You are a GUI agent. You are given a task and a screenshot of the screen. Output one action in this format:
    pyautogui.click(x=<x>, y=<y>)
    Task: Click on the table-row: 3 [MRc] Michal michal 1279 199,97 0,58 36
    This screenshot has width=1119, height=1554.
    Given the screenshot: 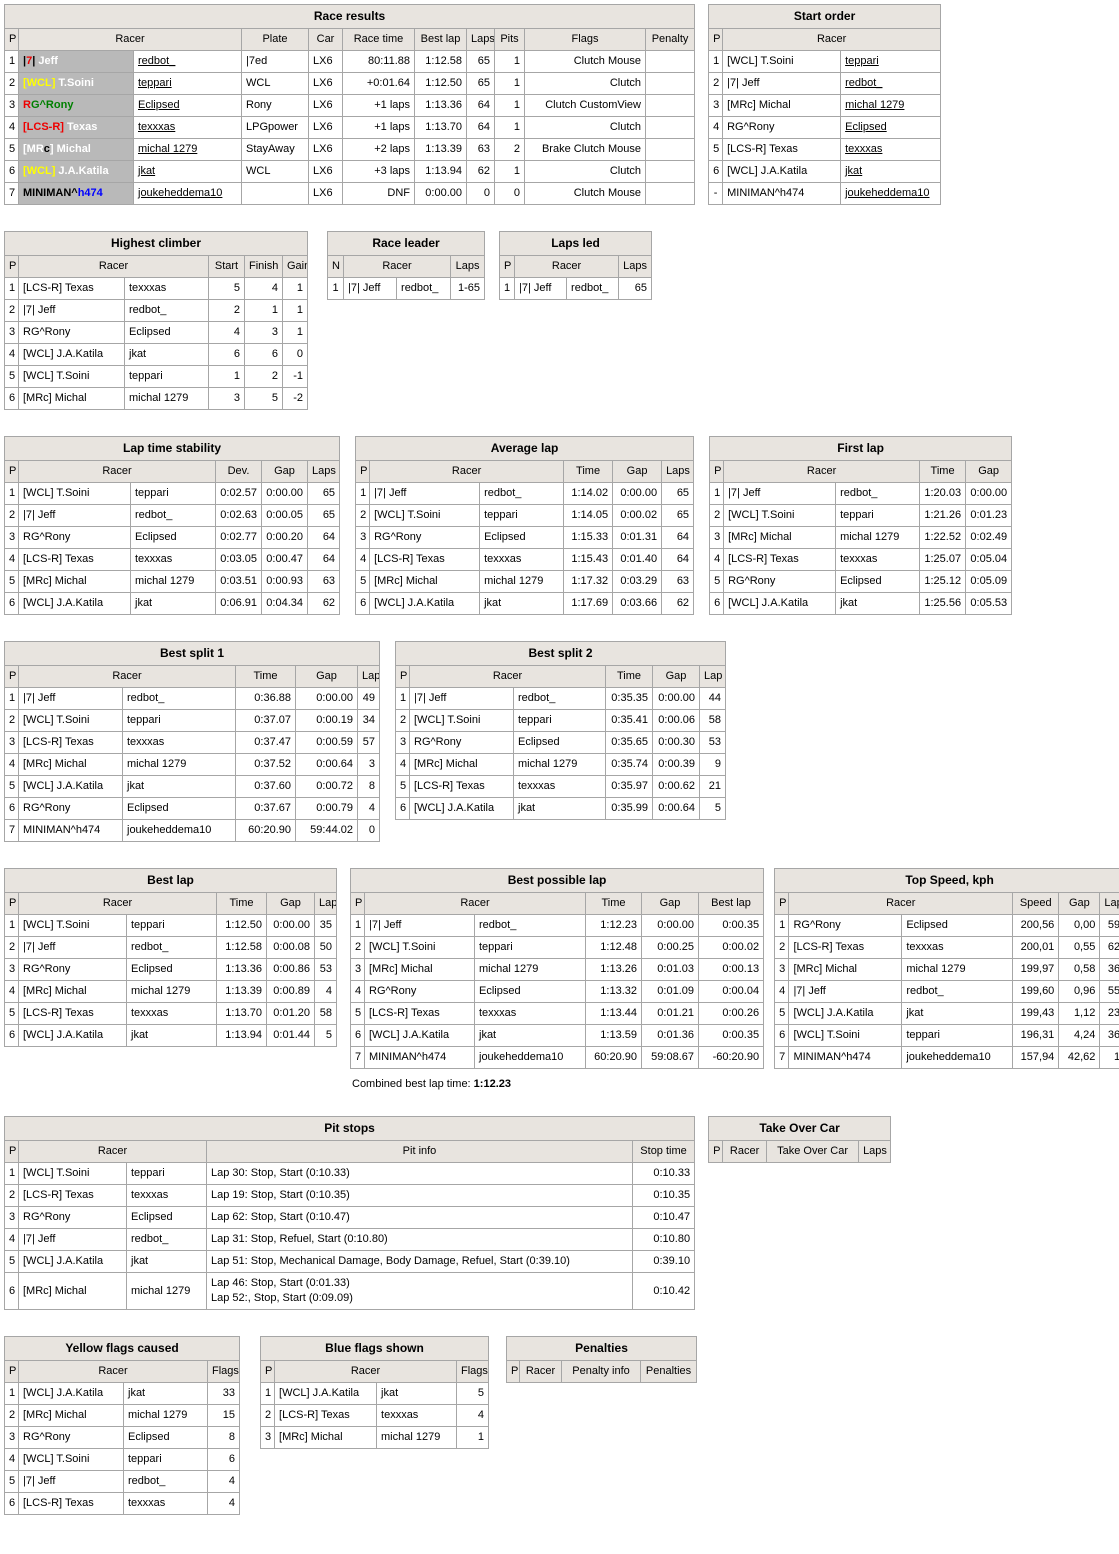 What is the action you would take?
    pyautogui.click(x=946, y=969)
    